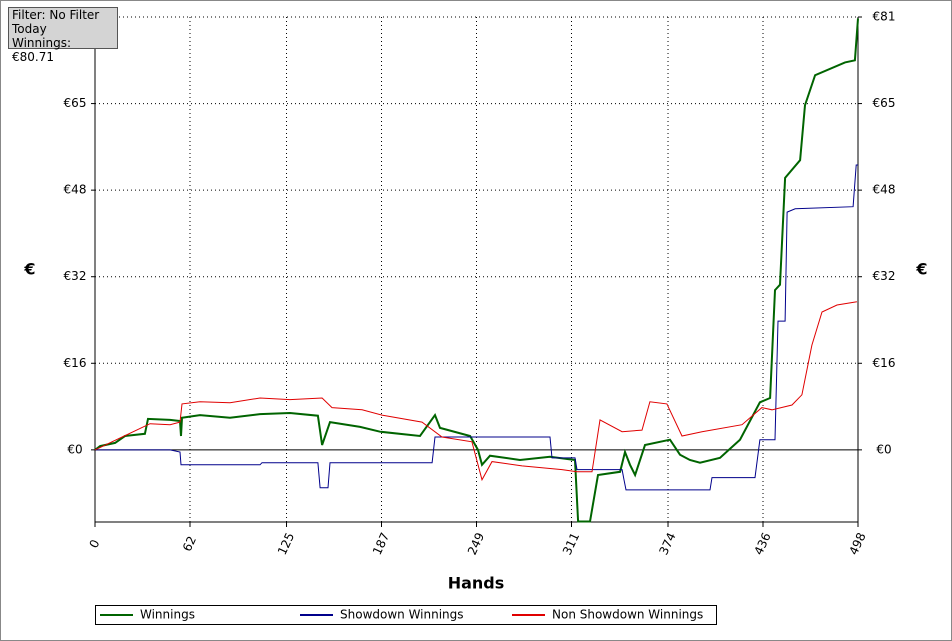 The height and width of the screenshot is (641, 952). Describe the element at coordinates (402, 615) in the screenshot. I see `legend-label: Showdown Winnings` at that location.